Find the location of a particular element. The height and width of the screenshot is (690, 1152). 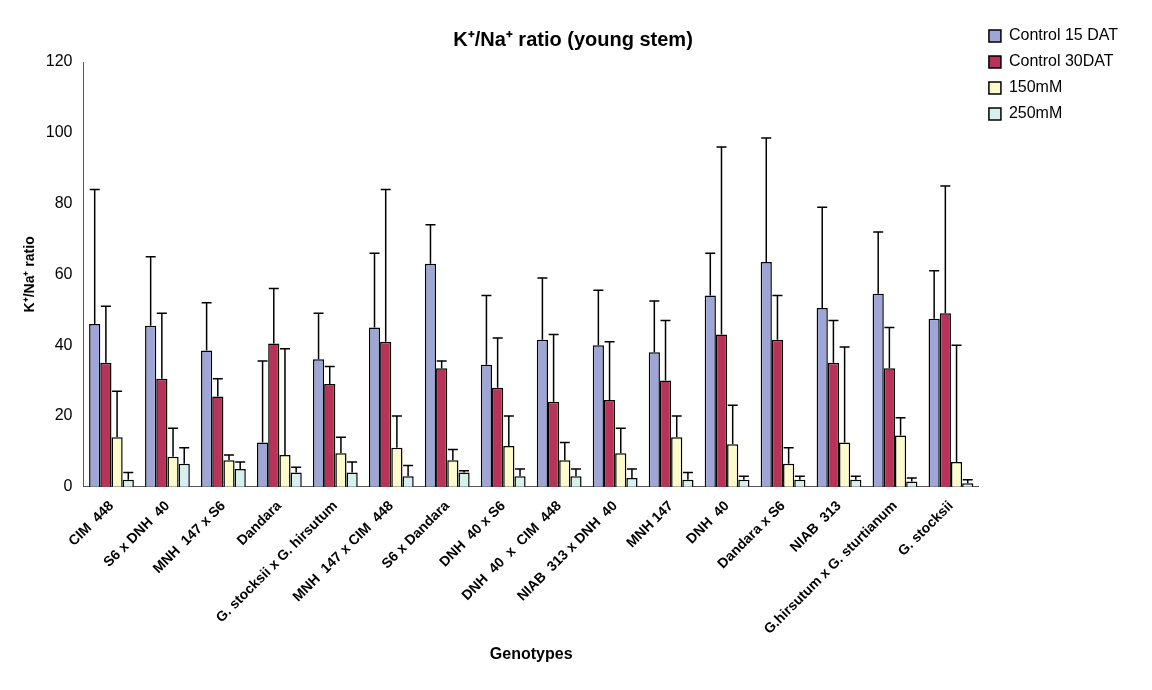

chart-title: K⁺/Na⁺ ratio (young stem) is located at coordinates (573, 38).